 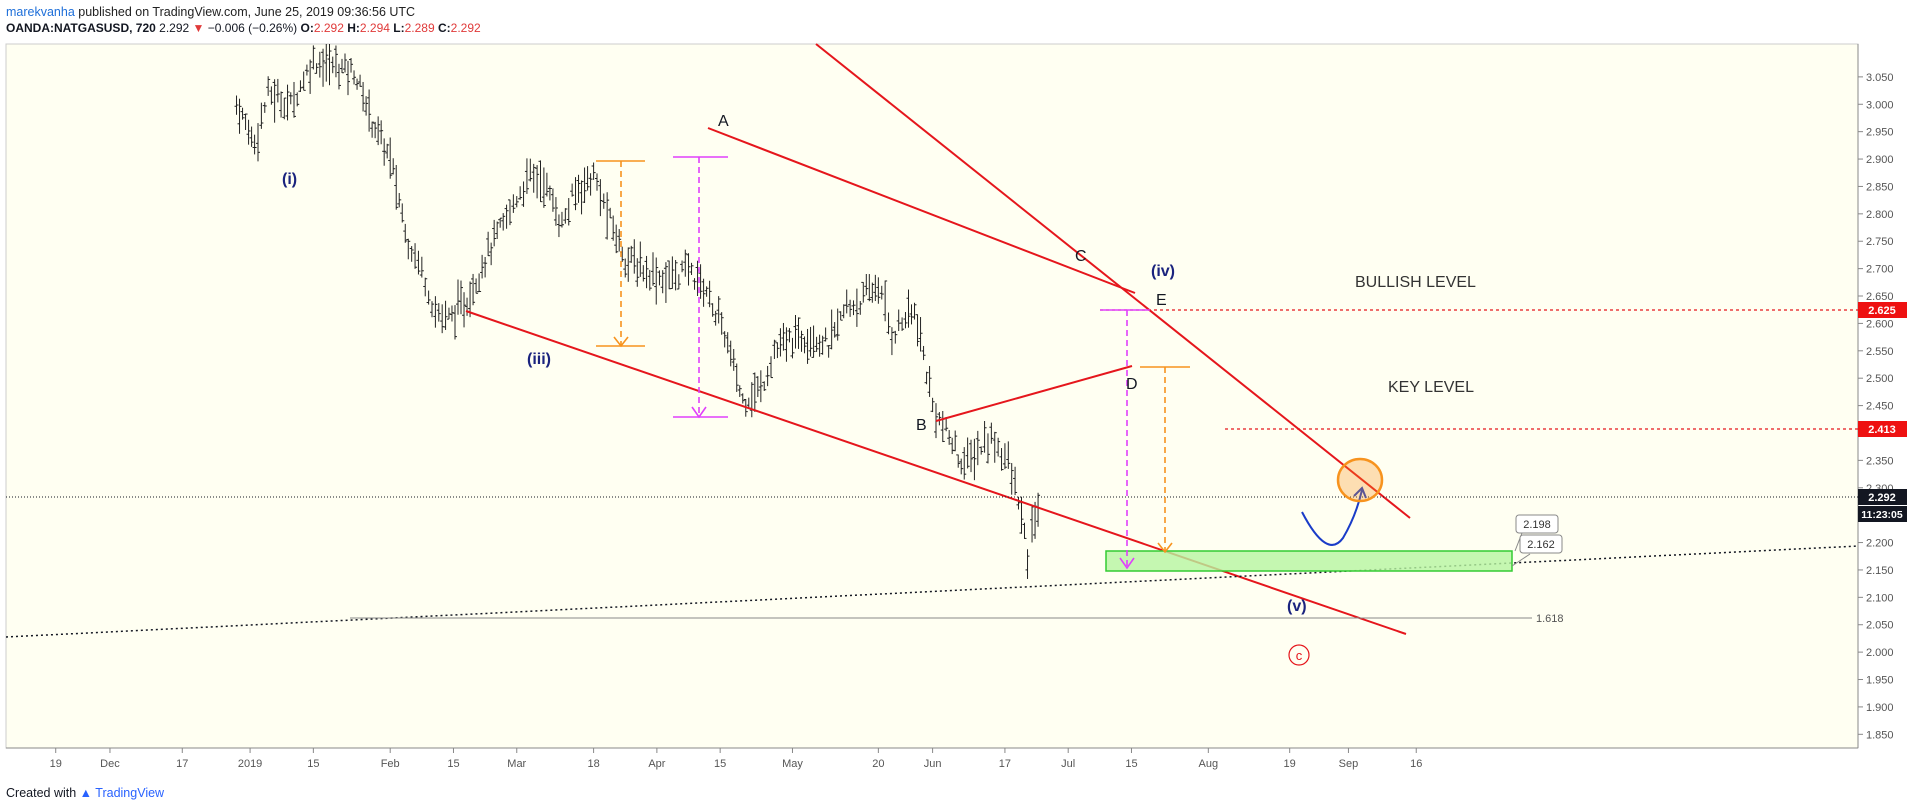 What do you see at coordinates (933, 764) in the screenshot?
I see `x-tick-label: Jun` at bounding box center [933, 764].